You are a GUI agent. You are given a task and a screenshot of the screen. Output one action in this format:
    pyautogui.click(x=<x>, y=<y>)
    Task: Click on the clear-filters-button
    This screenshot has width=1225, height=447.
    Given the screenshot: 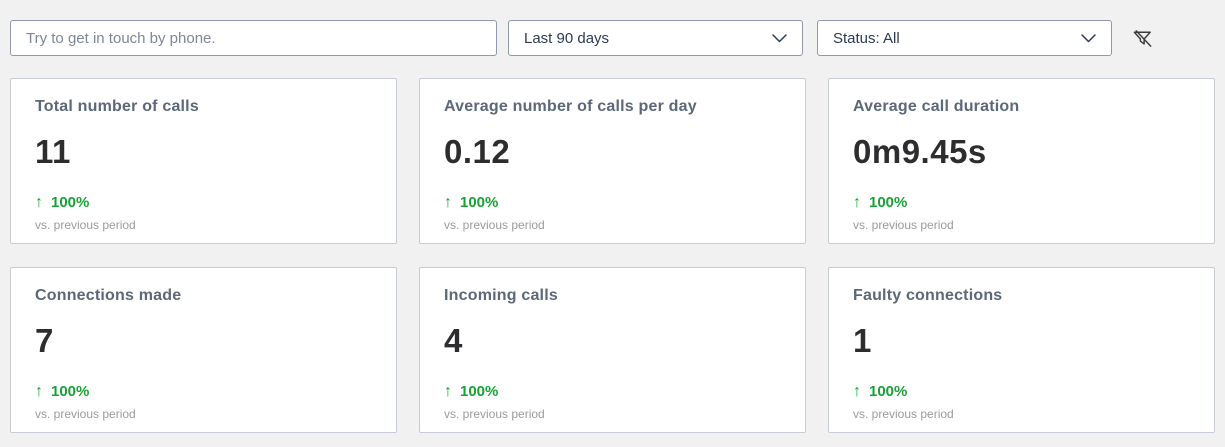 What is the action you would take?
    pyautogui.click(x=1142, y=38)
    